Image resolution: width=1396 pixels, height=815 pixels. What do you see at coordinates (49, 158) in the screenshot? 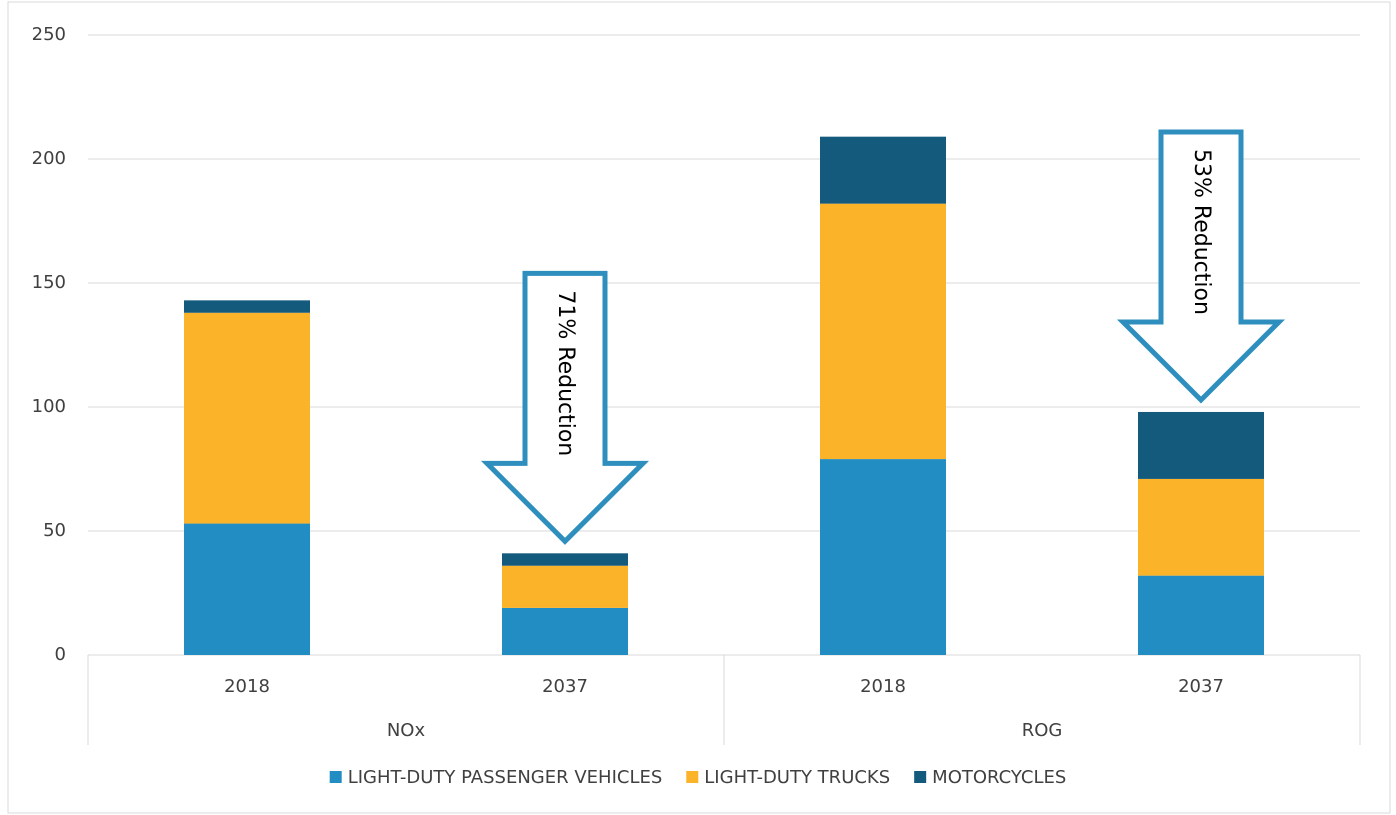
I see `y-tick-label: 200` at bounding box center [49, 158].